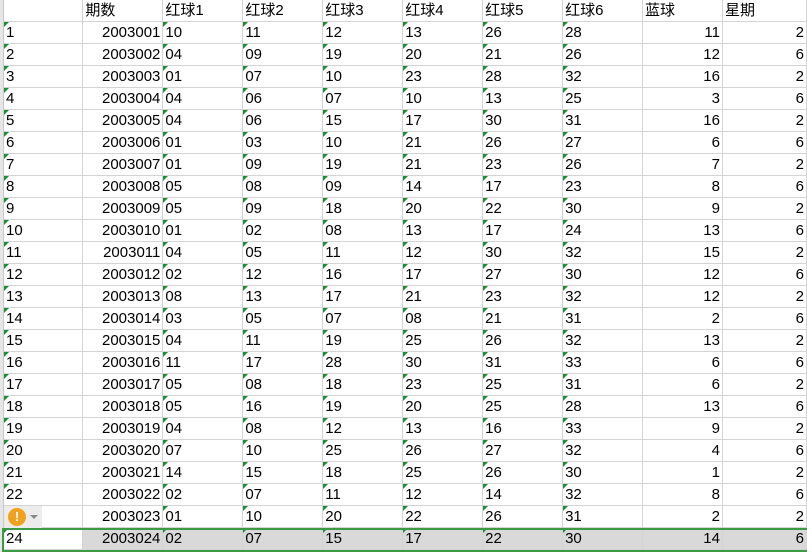 This screenshot has width=807, height=552. I want to click on cell: 06, so click(283, 120).